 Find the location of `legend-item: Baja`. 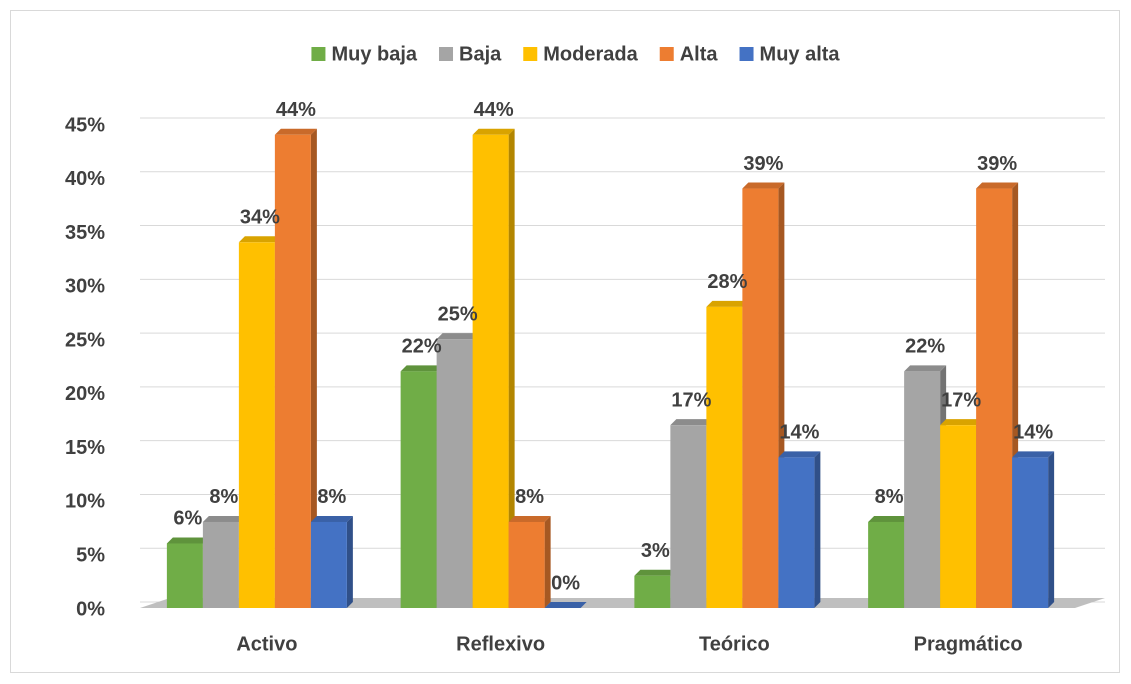

legend-item: Baja is located at coordinates (470, 54).